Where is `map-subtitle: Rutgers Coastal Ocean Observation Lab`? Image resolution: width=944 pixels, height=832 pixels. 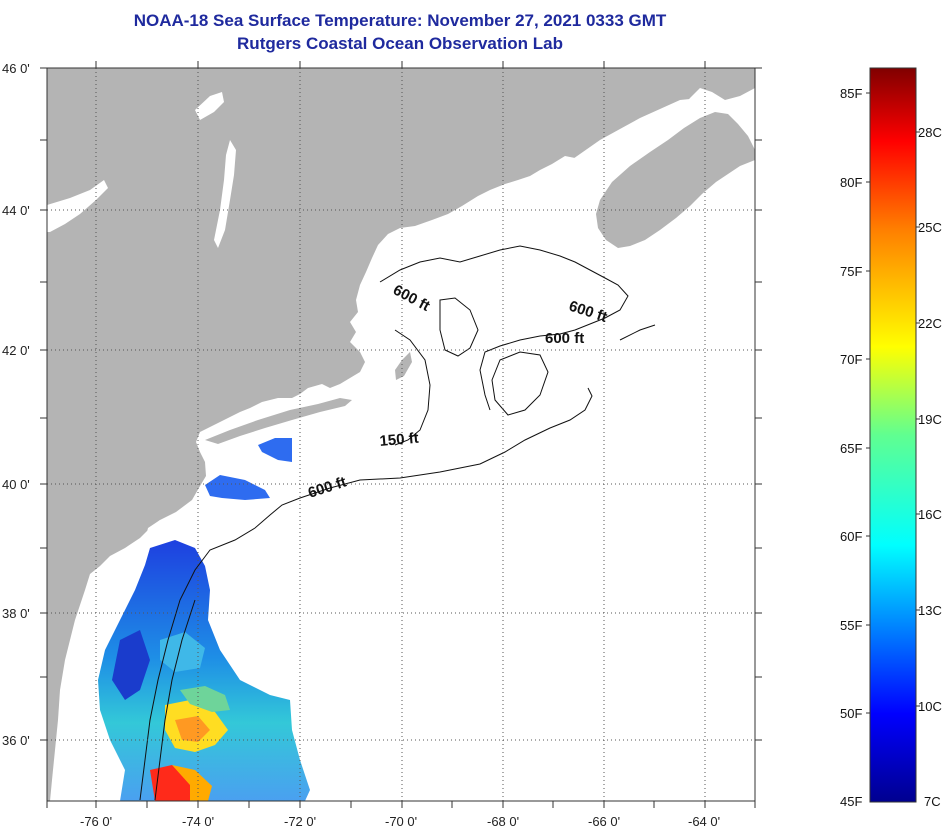 map-subtitle: Rutgers Coastal Ocean Observation Lab is located at coordinates (400, 43).